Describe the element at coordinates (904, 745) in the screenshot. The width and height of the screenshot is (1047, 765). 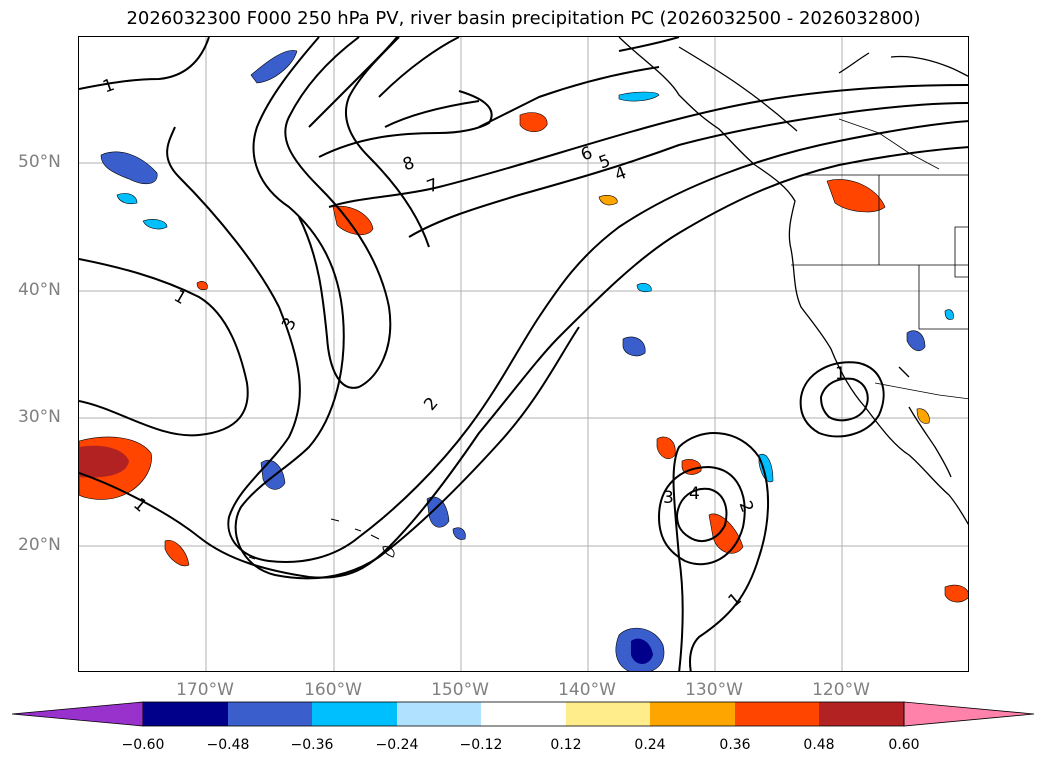
I see `colorbar-tick: 0.60` at that location.